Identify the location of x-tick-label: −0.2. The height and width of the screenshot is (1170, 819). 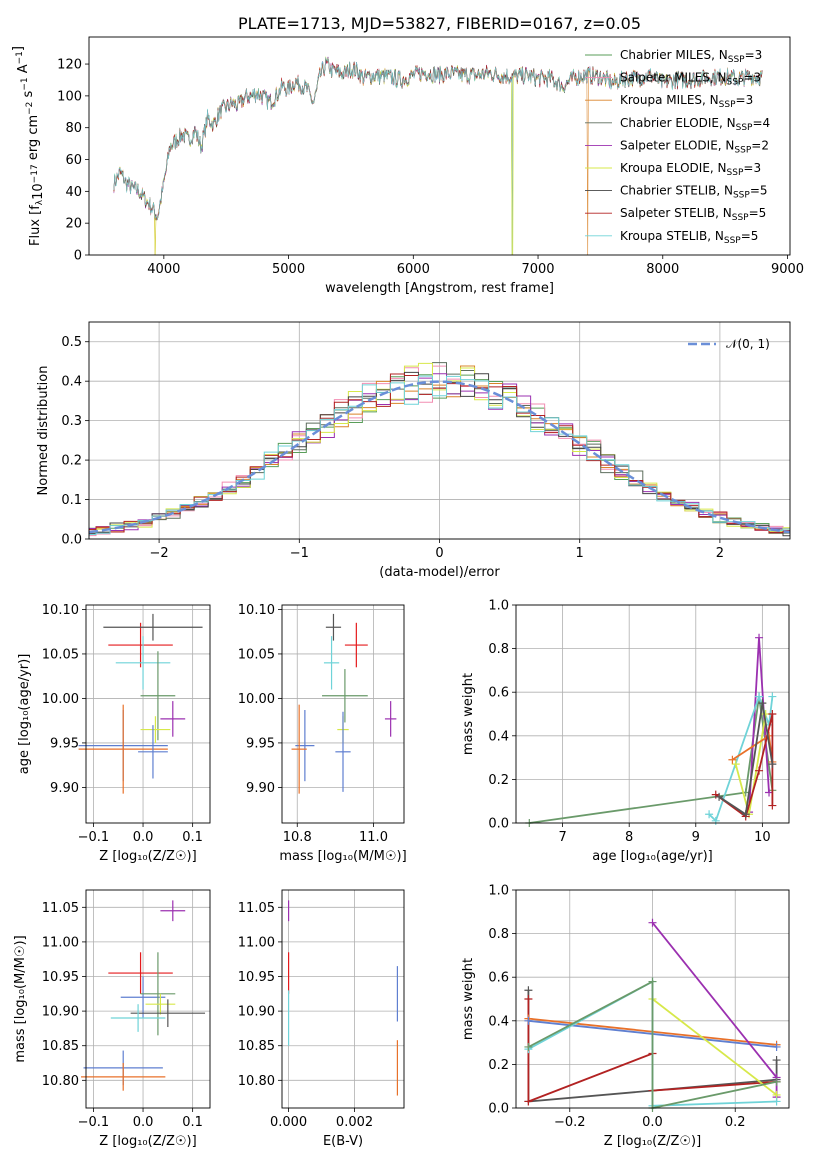
(570, 1122).